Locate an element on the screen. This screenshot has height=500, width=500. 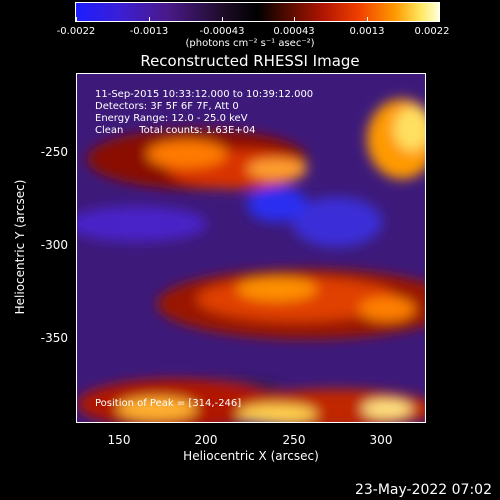
energy-range-text: Energy Range: 12.0 - 25.0 keV is located at coordinates (171, 118).